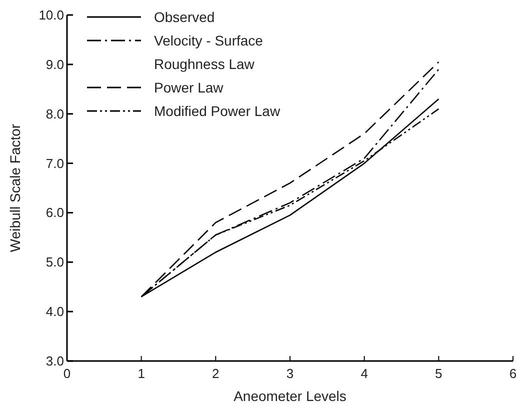 Image resolution: width=521 pixels, height=409 pixels. What do you see at coordinates (55, 64) in the screenshot?
I see `y-tick-label: 9.0` at bounding box center [55, 64].